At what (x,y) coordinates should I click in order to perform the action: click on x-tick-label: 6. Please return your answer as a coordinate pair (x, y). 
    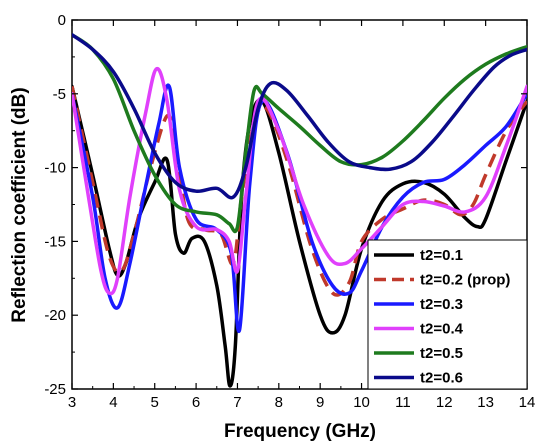
    Looking at the image, I should click on (196, 402).